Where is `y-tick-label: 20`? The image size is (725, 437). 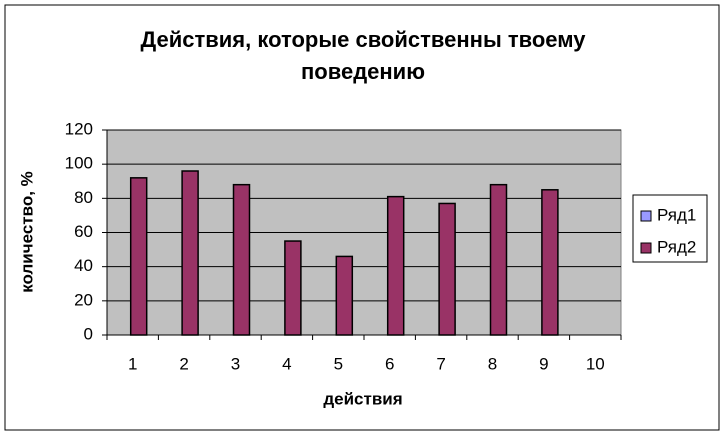 y-tick-label: 20 is located at coordinates (83, 299).